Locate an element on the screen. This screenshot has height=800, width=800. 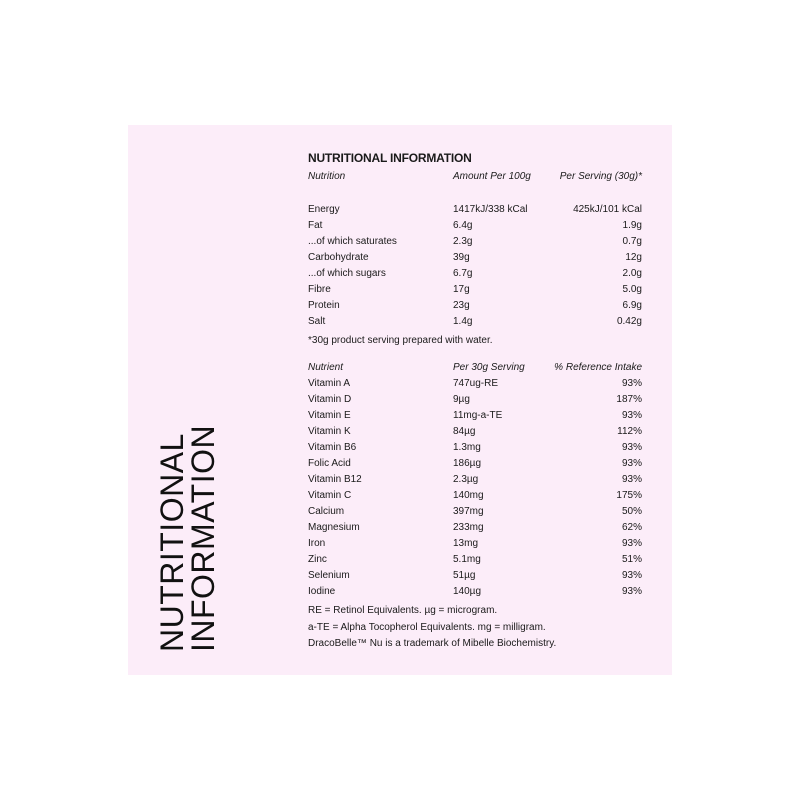
table-row: Iron 13mg 93% is located at coordinates (475, 544).